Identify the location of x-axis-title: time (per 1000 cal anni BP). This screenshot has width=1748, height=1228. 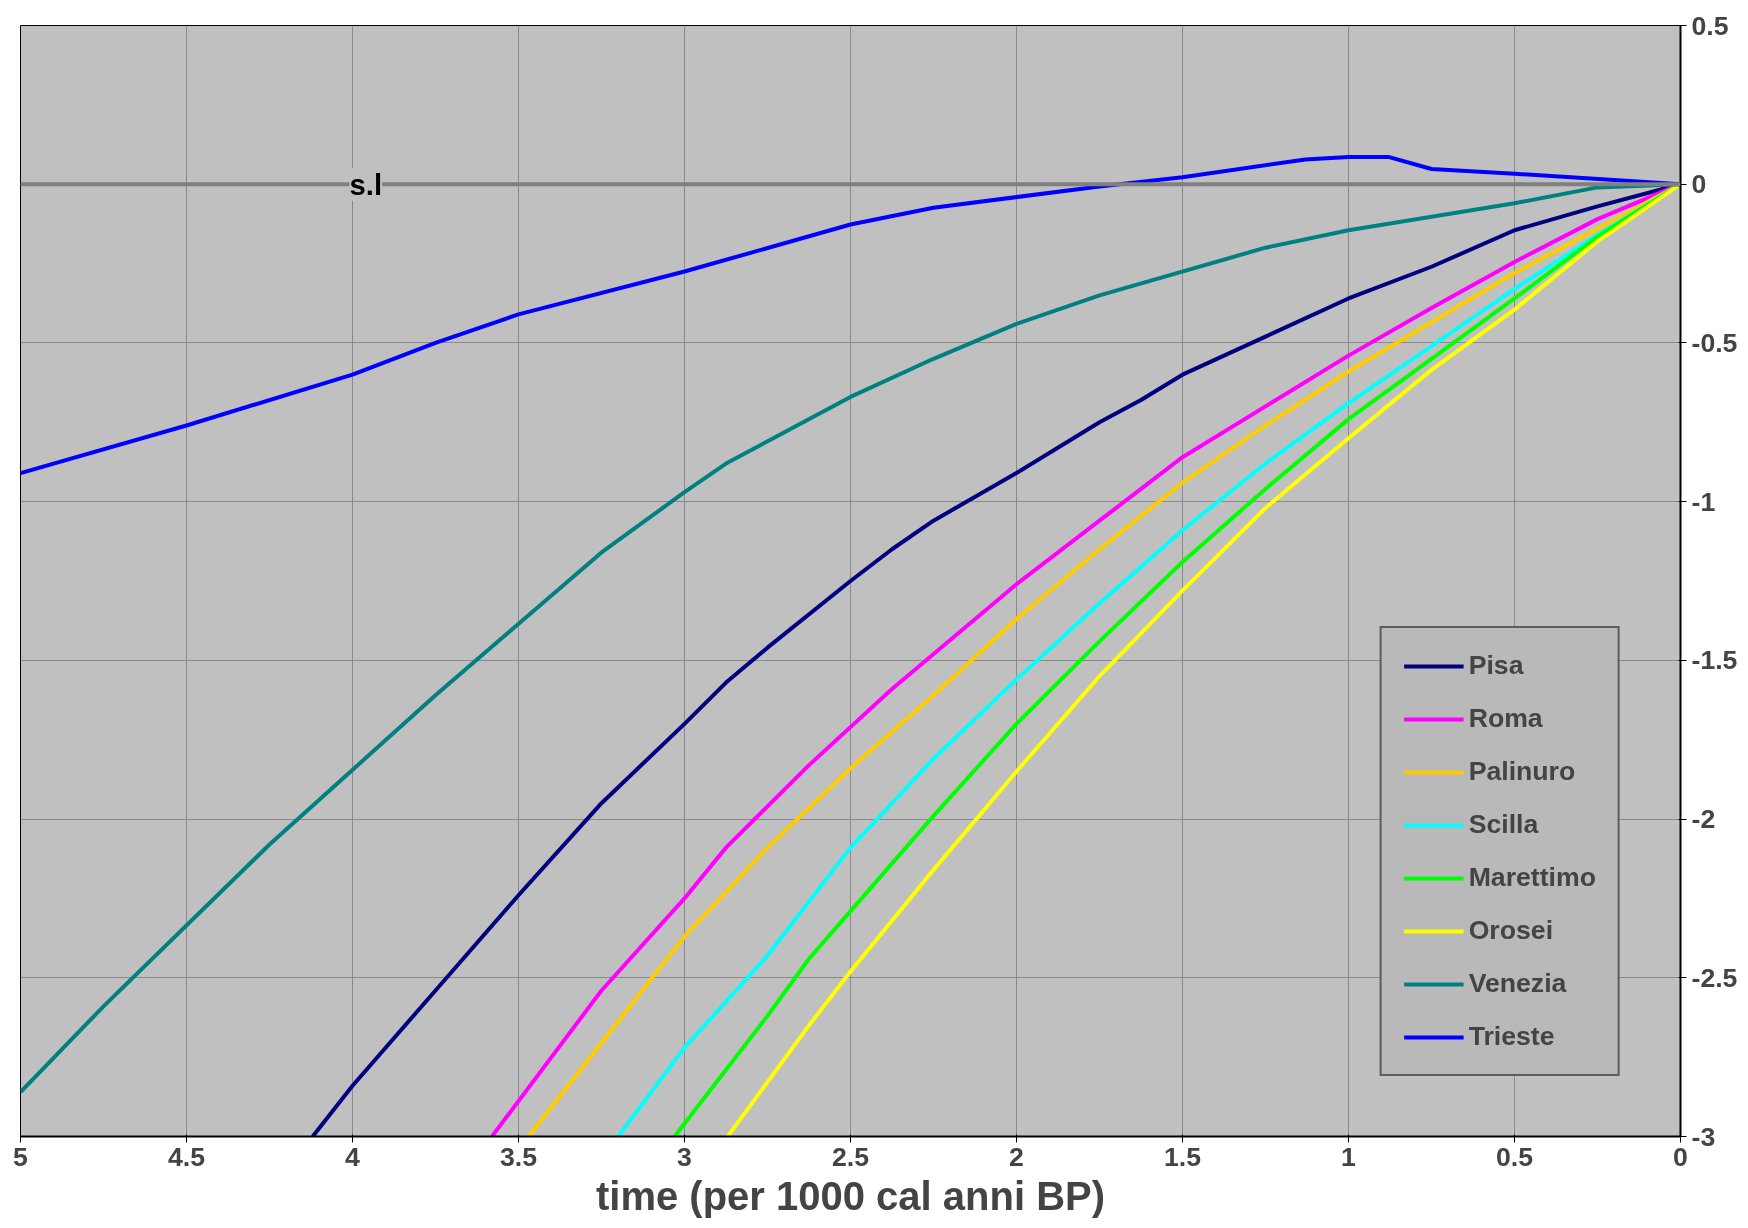
(850, 1195).